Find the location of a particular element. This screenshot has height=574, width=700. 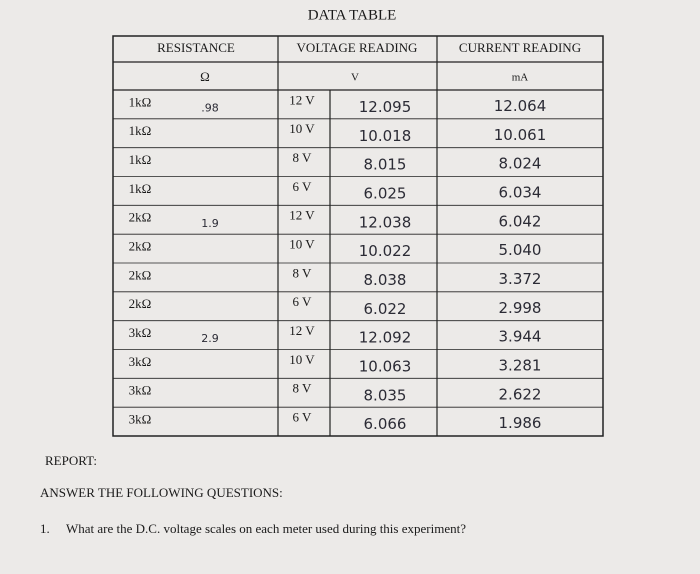

instruction: ANSWER THE FOLLOWING QUESTIONS: is located at coordinates (161, 492).